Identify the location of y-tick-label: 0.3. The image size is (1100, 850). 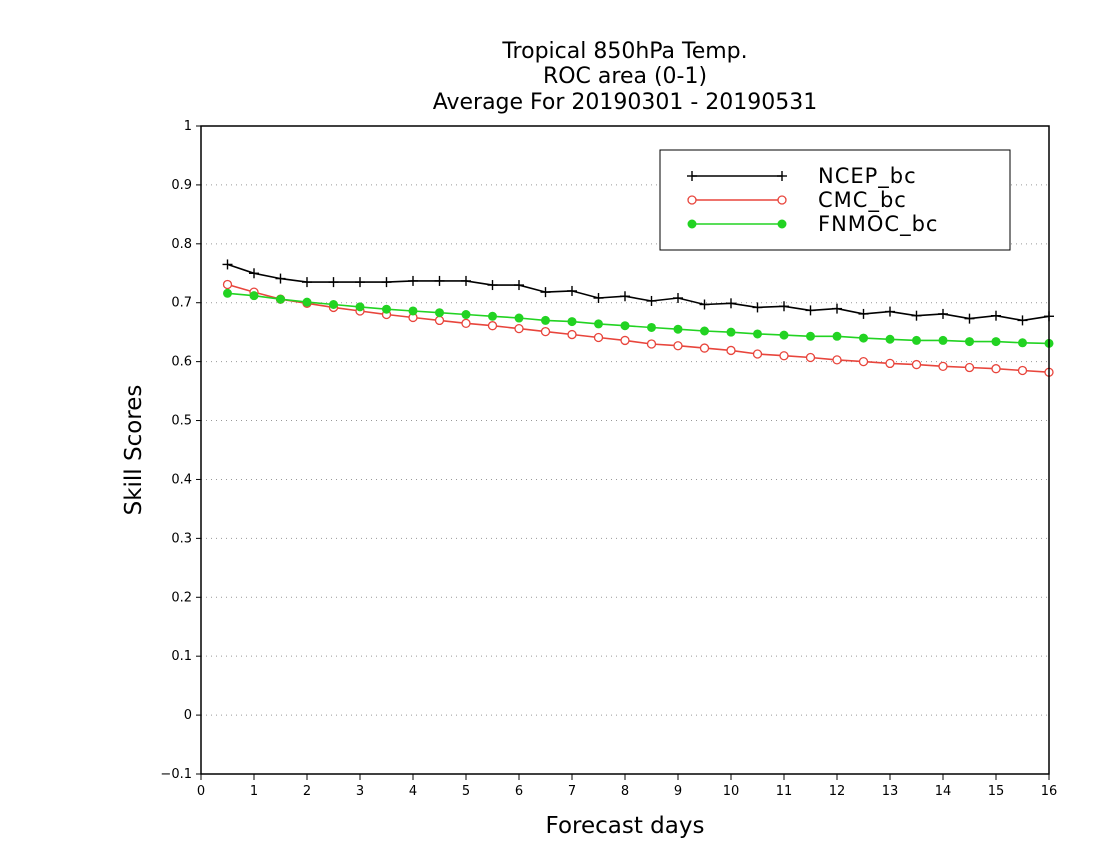
(181, 538).